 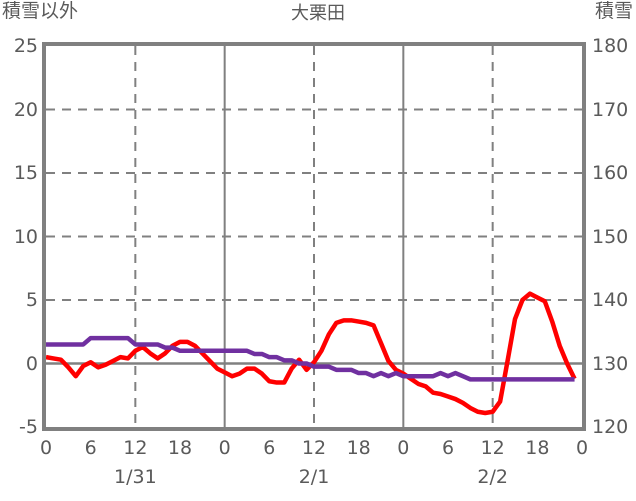 I want to click on right-axis-tick: 180, so click(x=610, y=46).